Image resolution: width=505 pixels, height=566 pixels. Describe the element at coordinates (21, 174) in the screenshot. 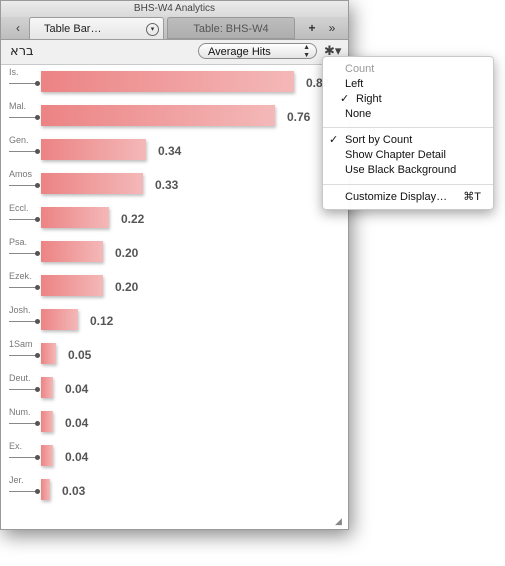

I see `bar-label: Amos` at that location.